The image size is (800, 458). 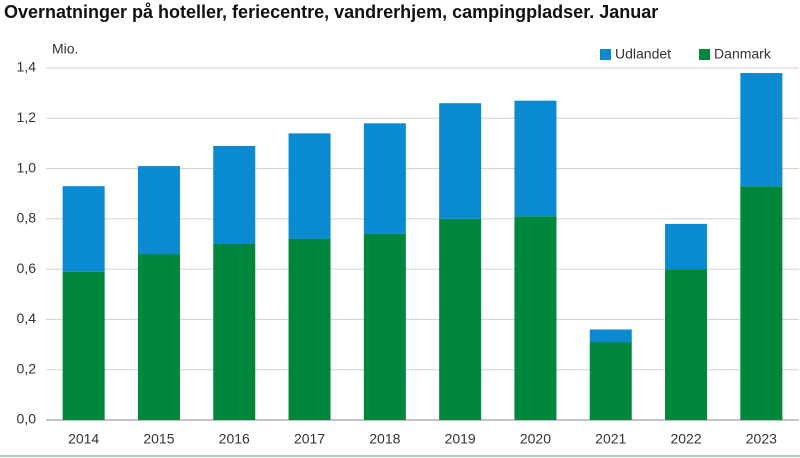 What do you see at coordinates (27, 117) in the screenshot?
I see `y-tick-label: 1,2` at bounding box center [27, 117].